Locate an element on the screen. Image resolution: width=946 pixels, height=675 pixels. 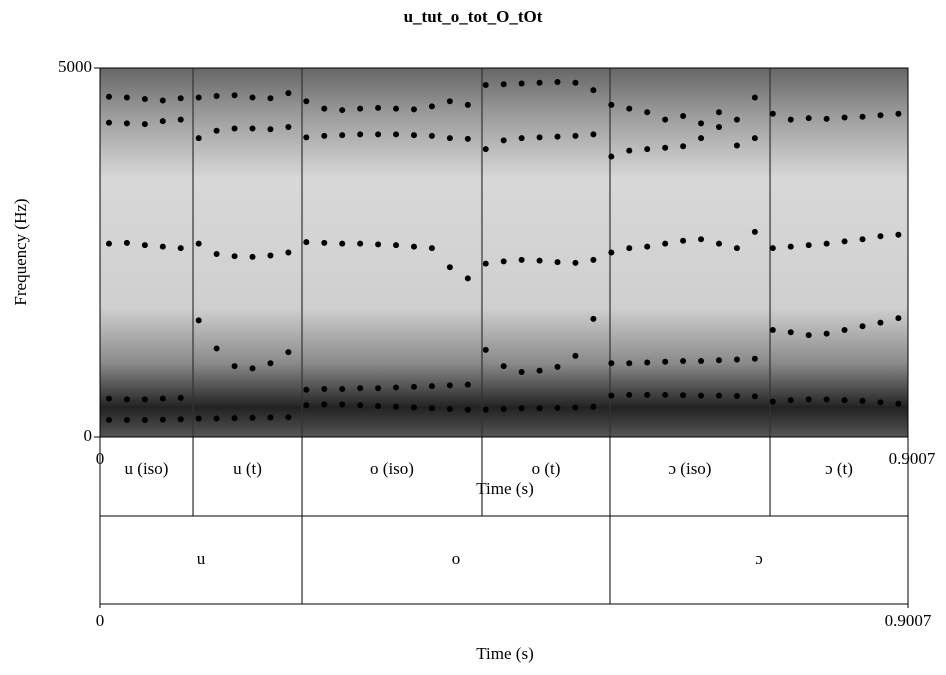
interval-label: ɔ is located at coordinates (759, 558).